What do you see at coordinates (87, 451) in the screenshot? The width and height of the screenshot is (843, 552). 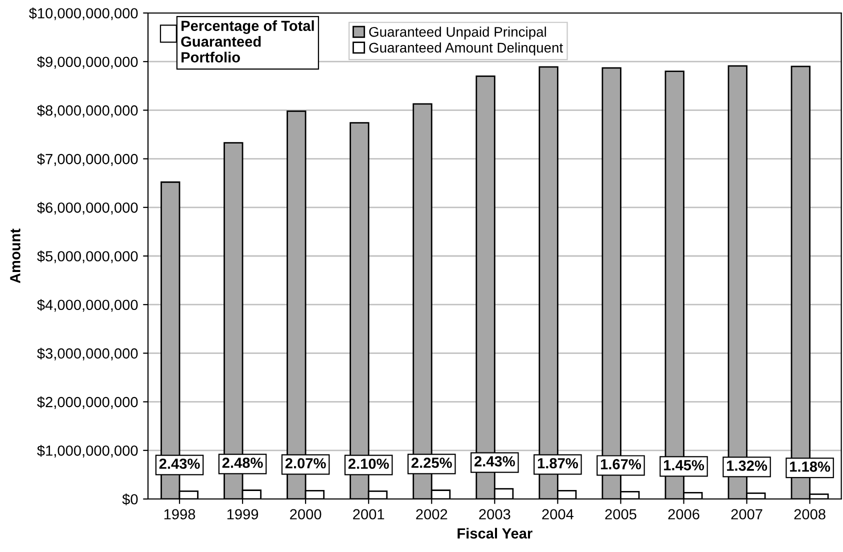 I see `y-tick-label: $1,000,000,000` at bounding box center [87, 451].